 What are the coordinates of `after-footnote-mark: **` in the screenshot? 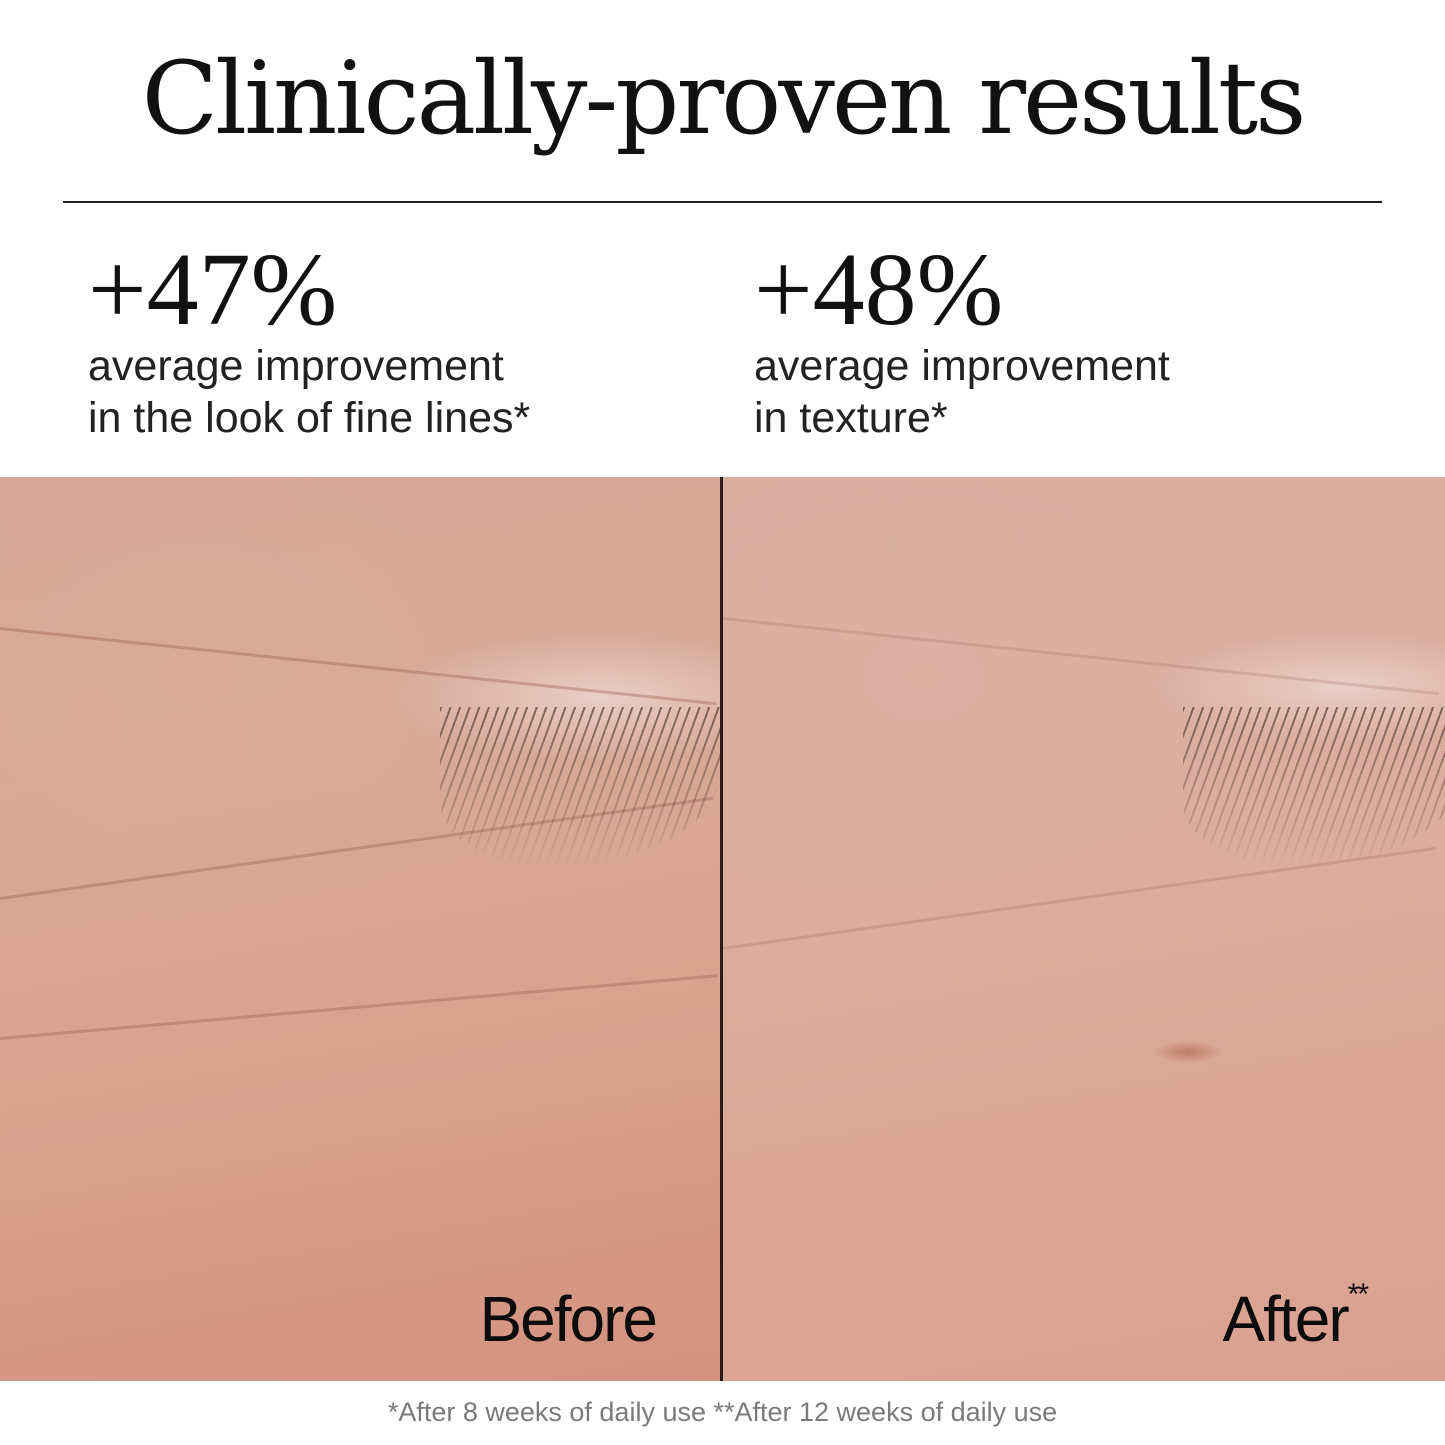 It's located at (1358, 1294).